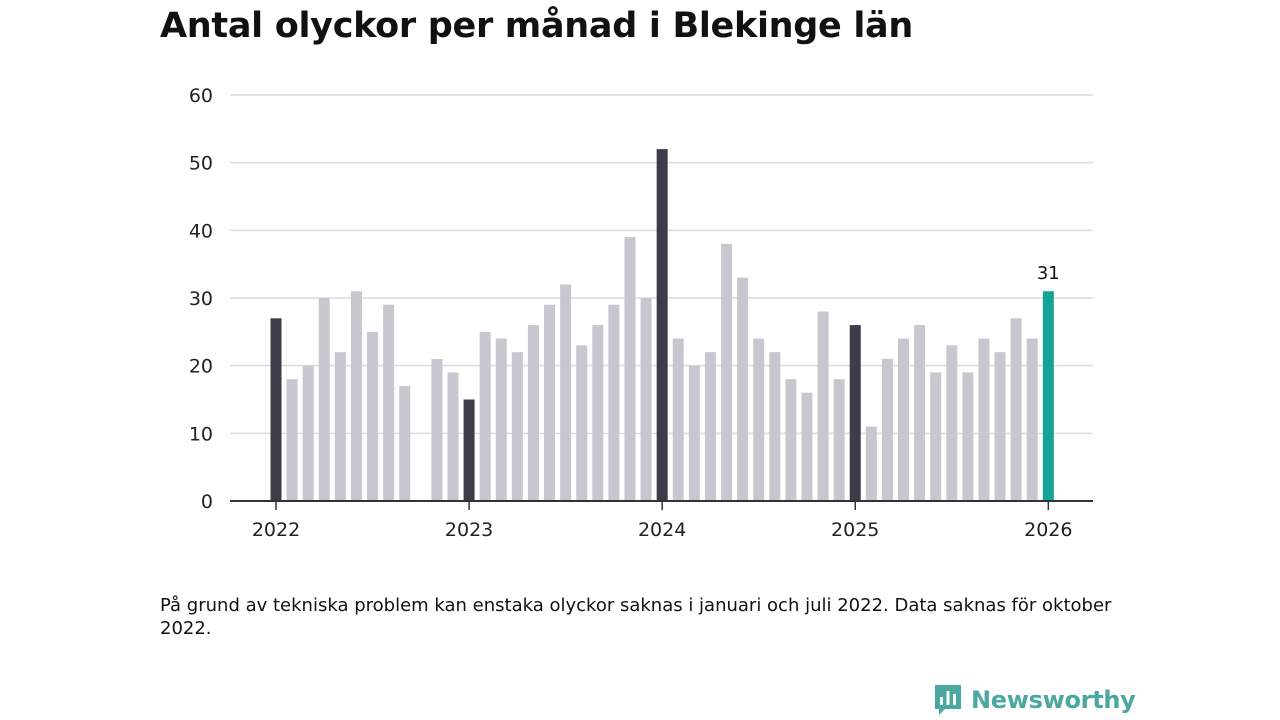 Image resolution: width=1280 pixels, height=720 pixels. I want to click on y-tick-label: 50, so click(201, 164).